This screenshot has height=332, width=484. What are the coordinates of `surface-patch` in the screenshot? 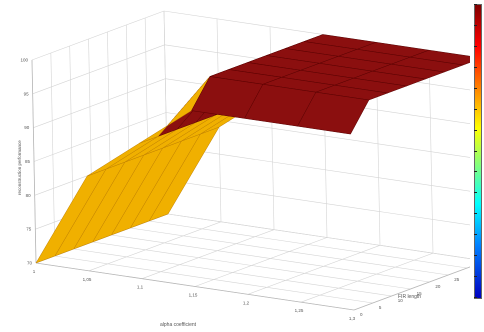 It's located at (333, 113).